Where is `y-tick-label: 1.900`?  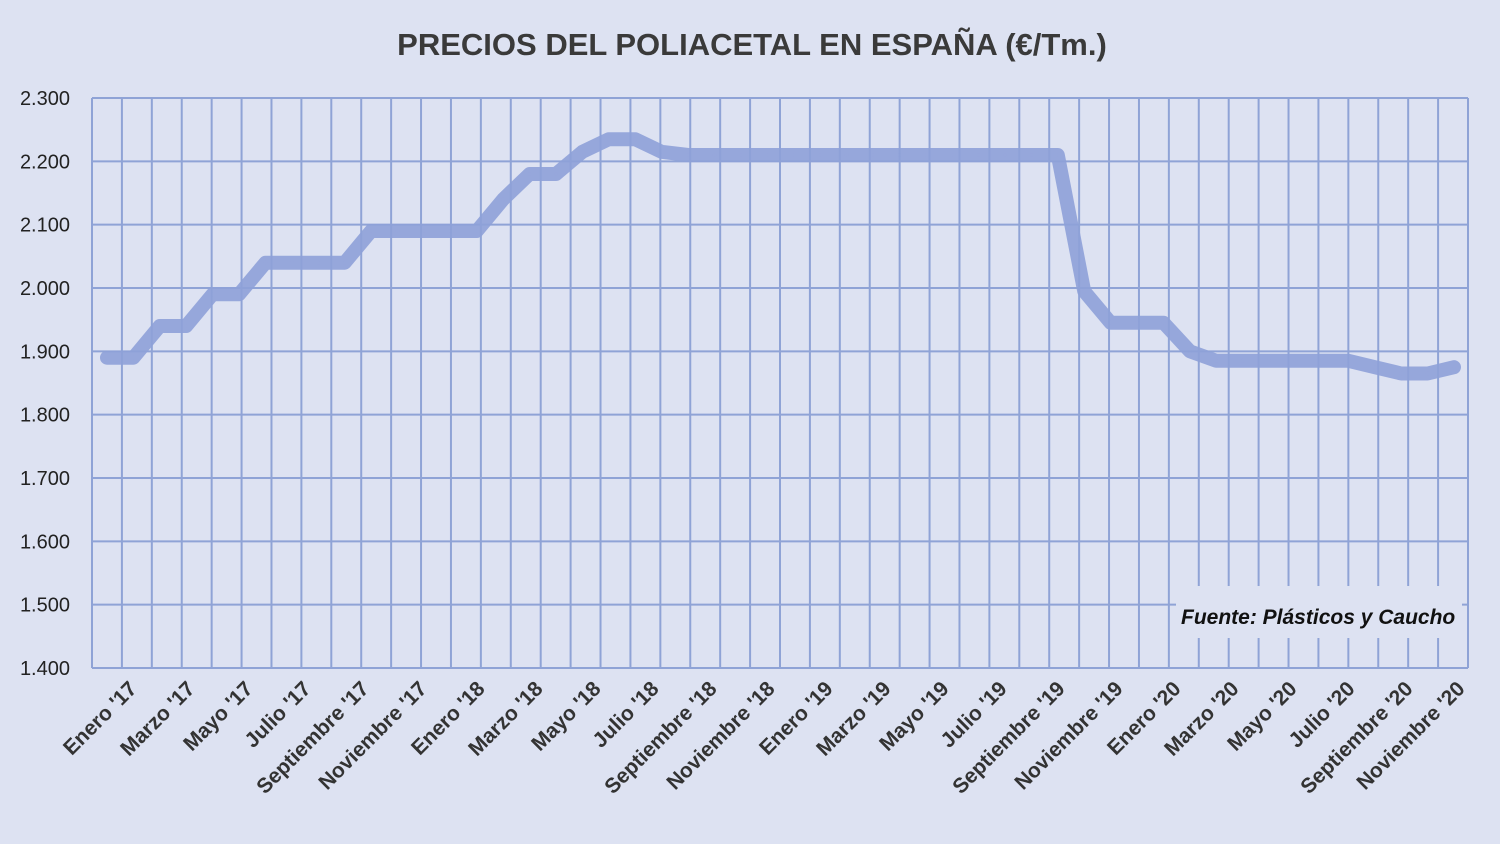
y-tick-label: 1.900 is located at coordinates (45, 352).